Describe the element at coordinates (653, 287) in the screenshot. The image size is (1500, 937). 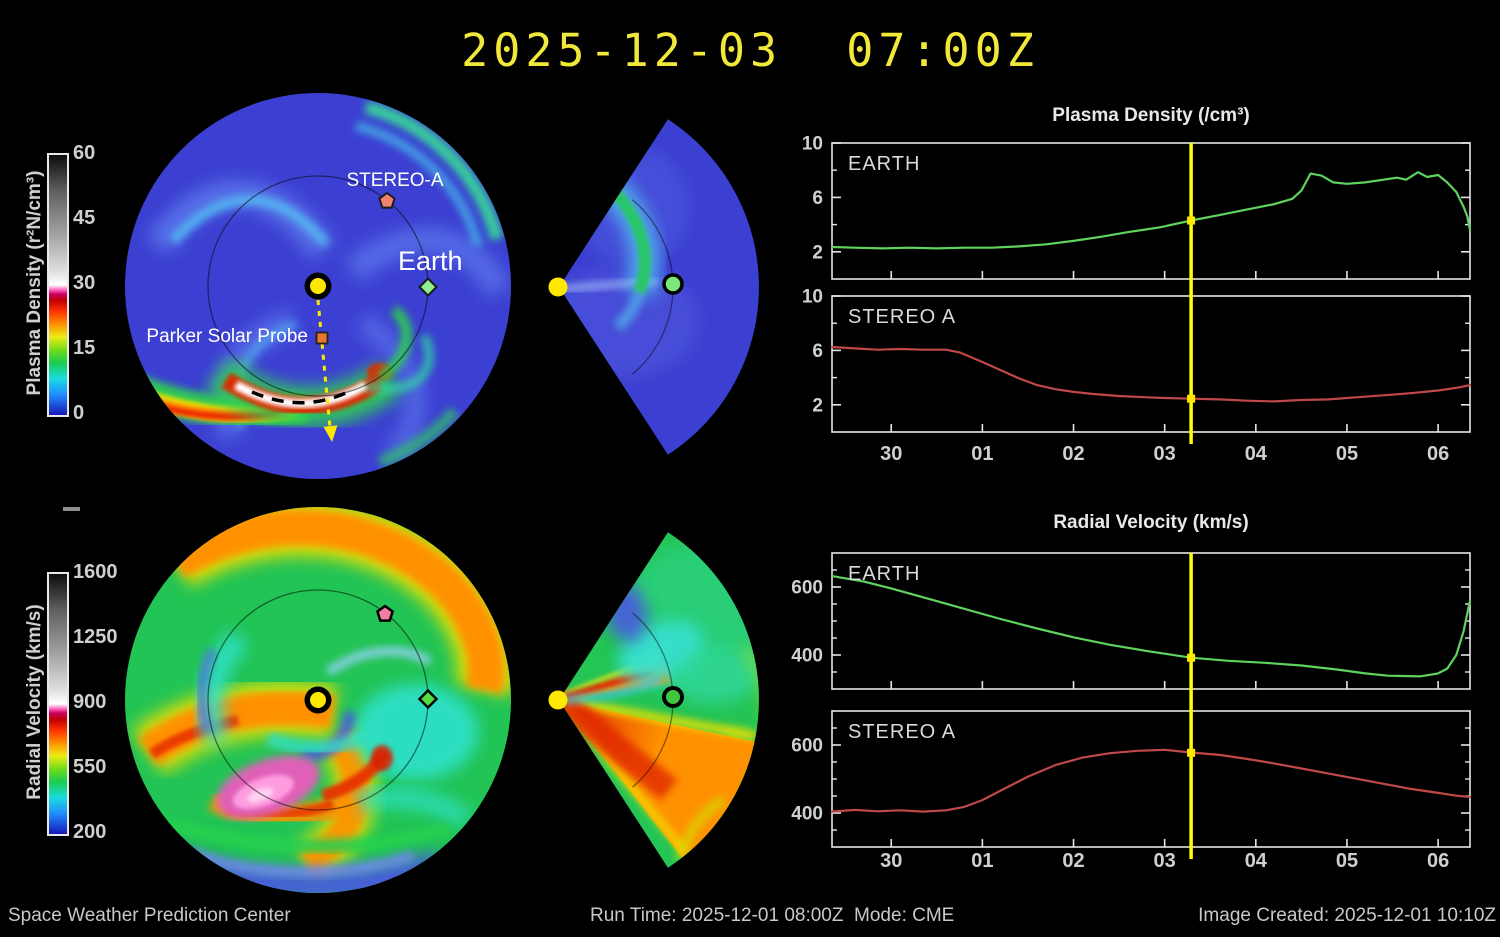
I see `density-meridional-wedge` at that location.